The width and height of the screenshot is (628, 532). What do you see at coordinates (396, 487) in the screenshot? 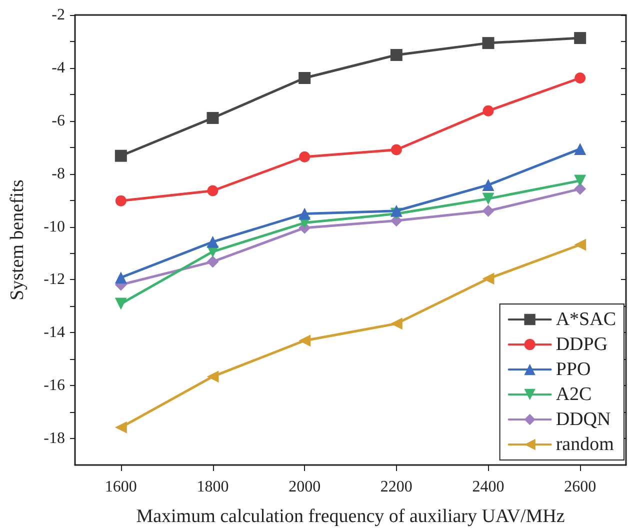
I see `x-tick-label: 2200` at bounding box center [396, 487].